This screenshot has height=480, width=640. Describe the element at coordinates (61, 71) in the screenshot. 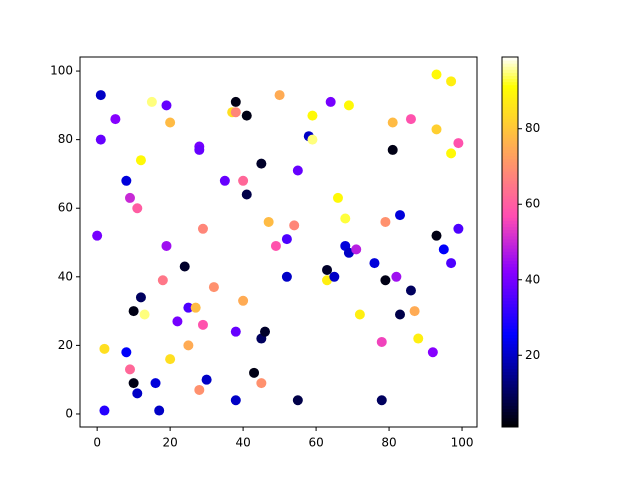

I see `y-tick-label: 100` at that location.